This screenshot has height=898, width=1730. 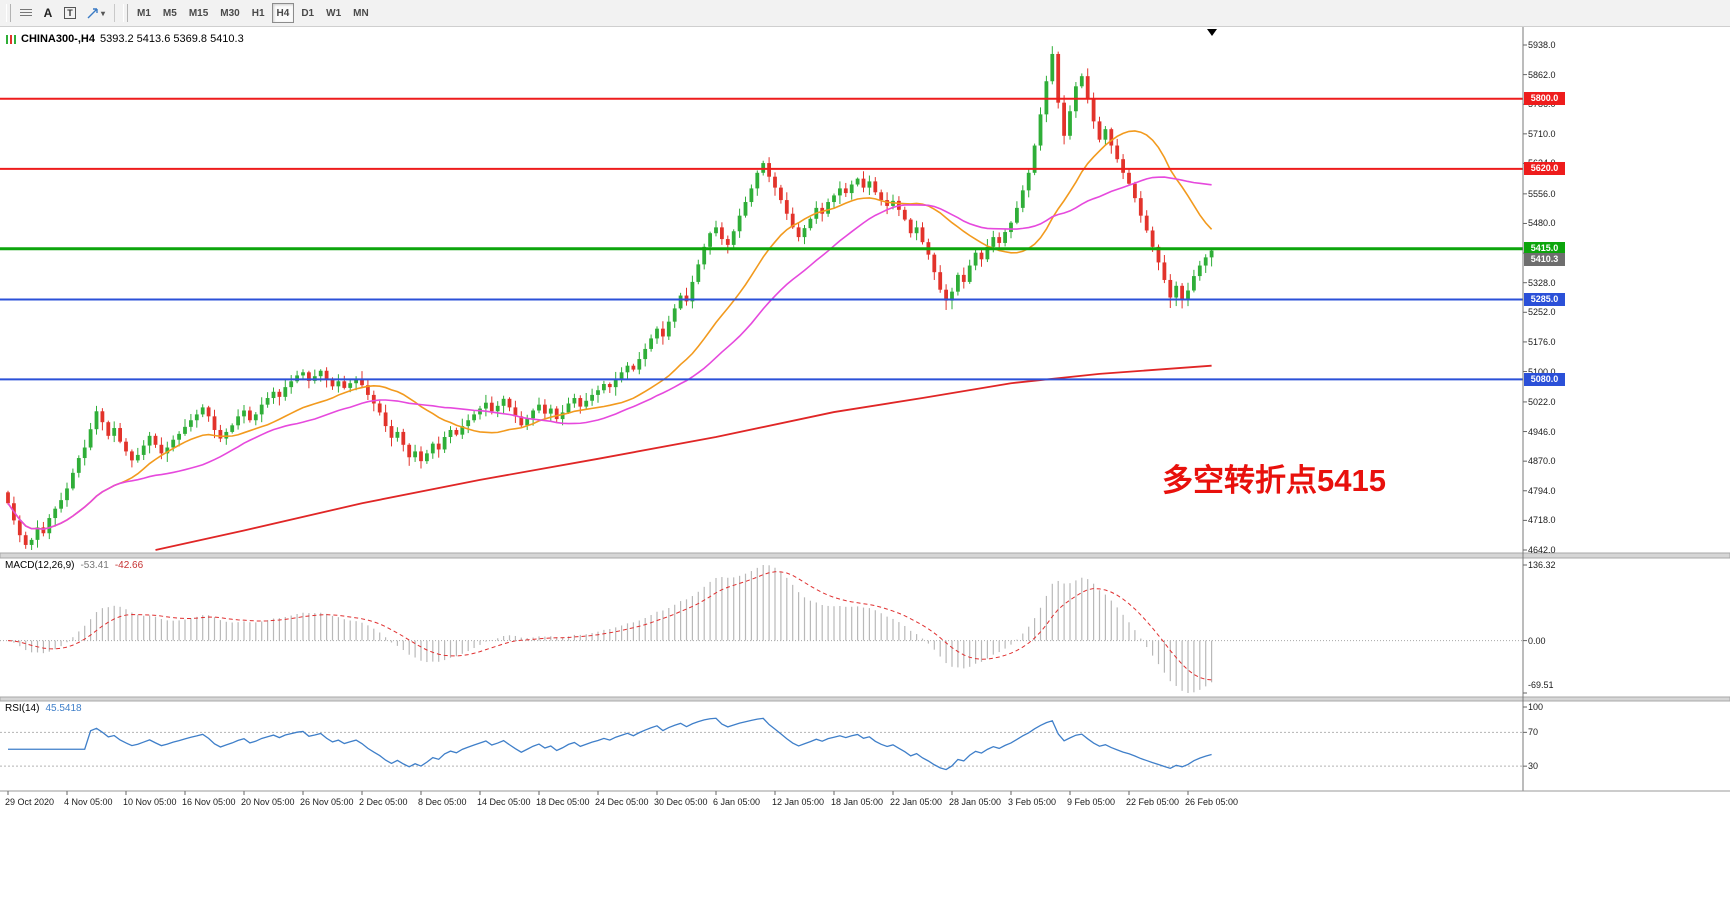 What do you see at coordinates (857, 802) in the screenshot?
I see `date-label: 18 Jan 05:00` at bounding box center [857, 802].